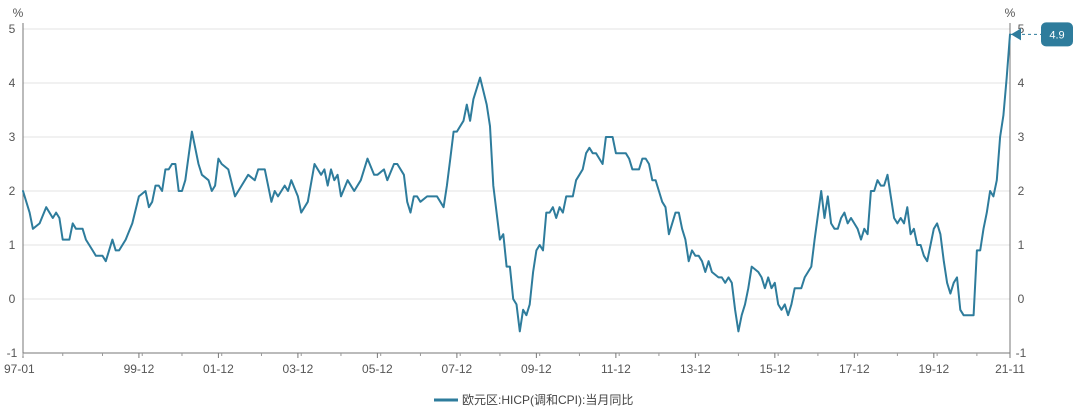 Image resolution: width=1080 pixels, height=416 pixels. I want to click on x-tick-label: 03-12, so click(298, 369).